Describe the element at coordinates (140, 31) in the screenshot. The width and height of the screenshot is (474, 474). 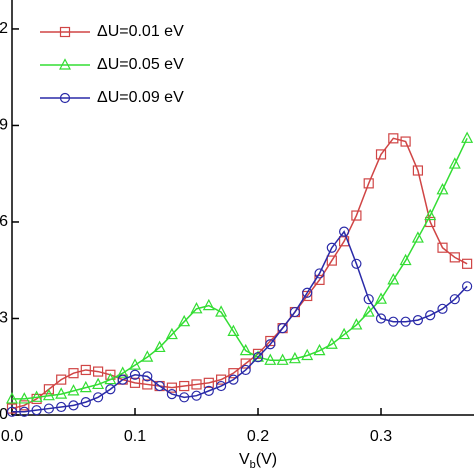
I see `legend-label: ΔU=0.01 eV` at that location.